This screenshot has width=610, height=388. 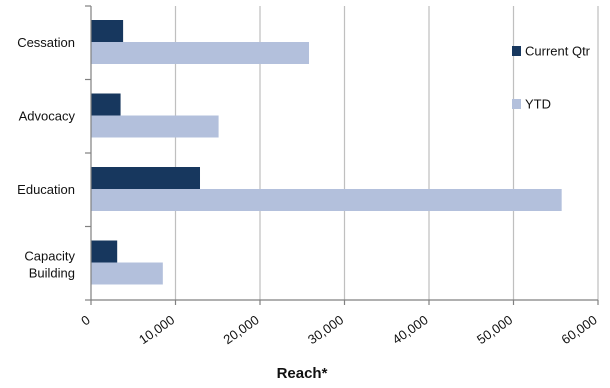 I want to click on category-label: Education, so click(x=46, y=189).